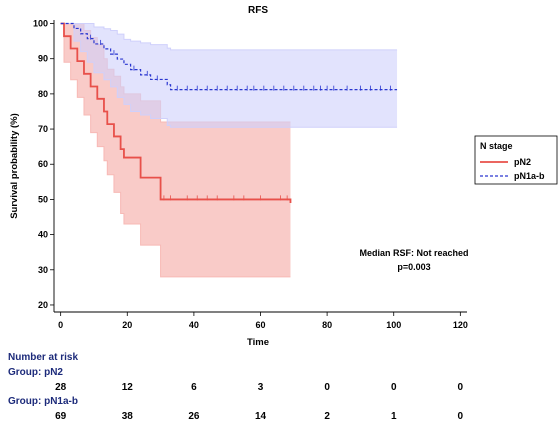 The width and height of the screenshot is (560, 426). What do you see at coordinates (127, 387) in the screenshot?
I see `risk-count: 12` at bounding box center [127, 387].